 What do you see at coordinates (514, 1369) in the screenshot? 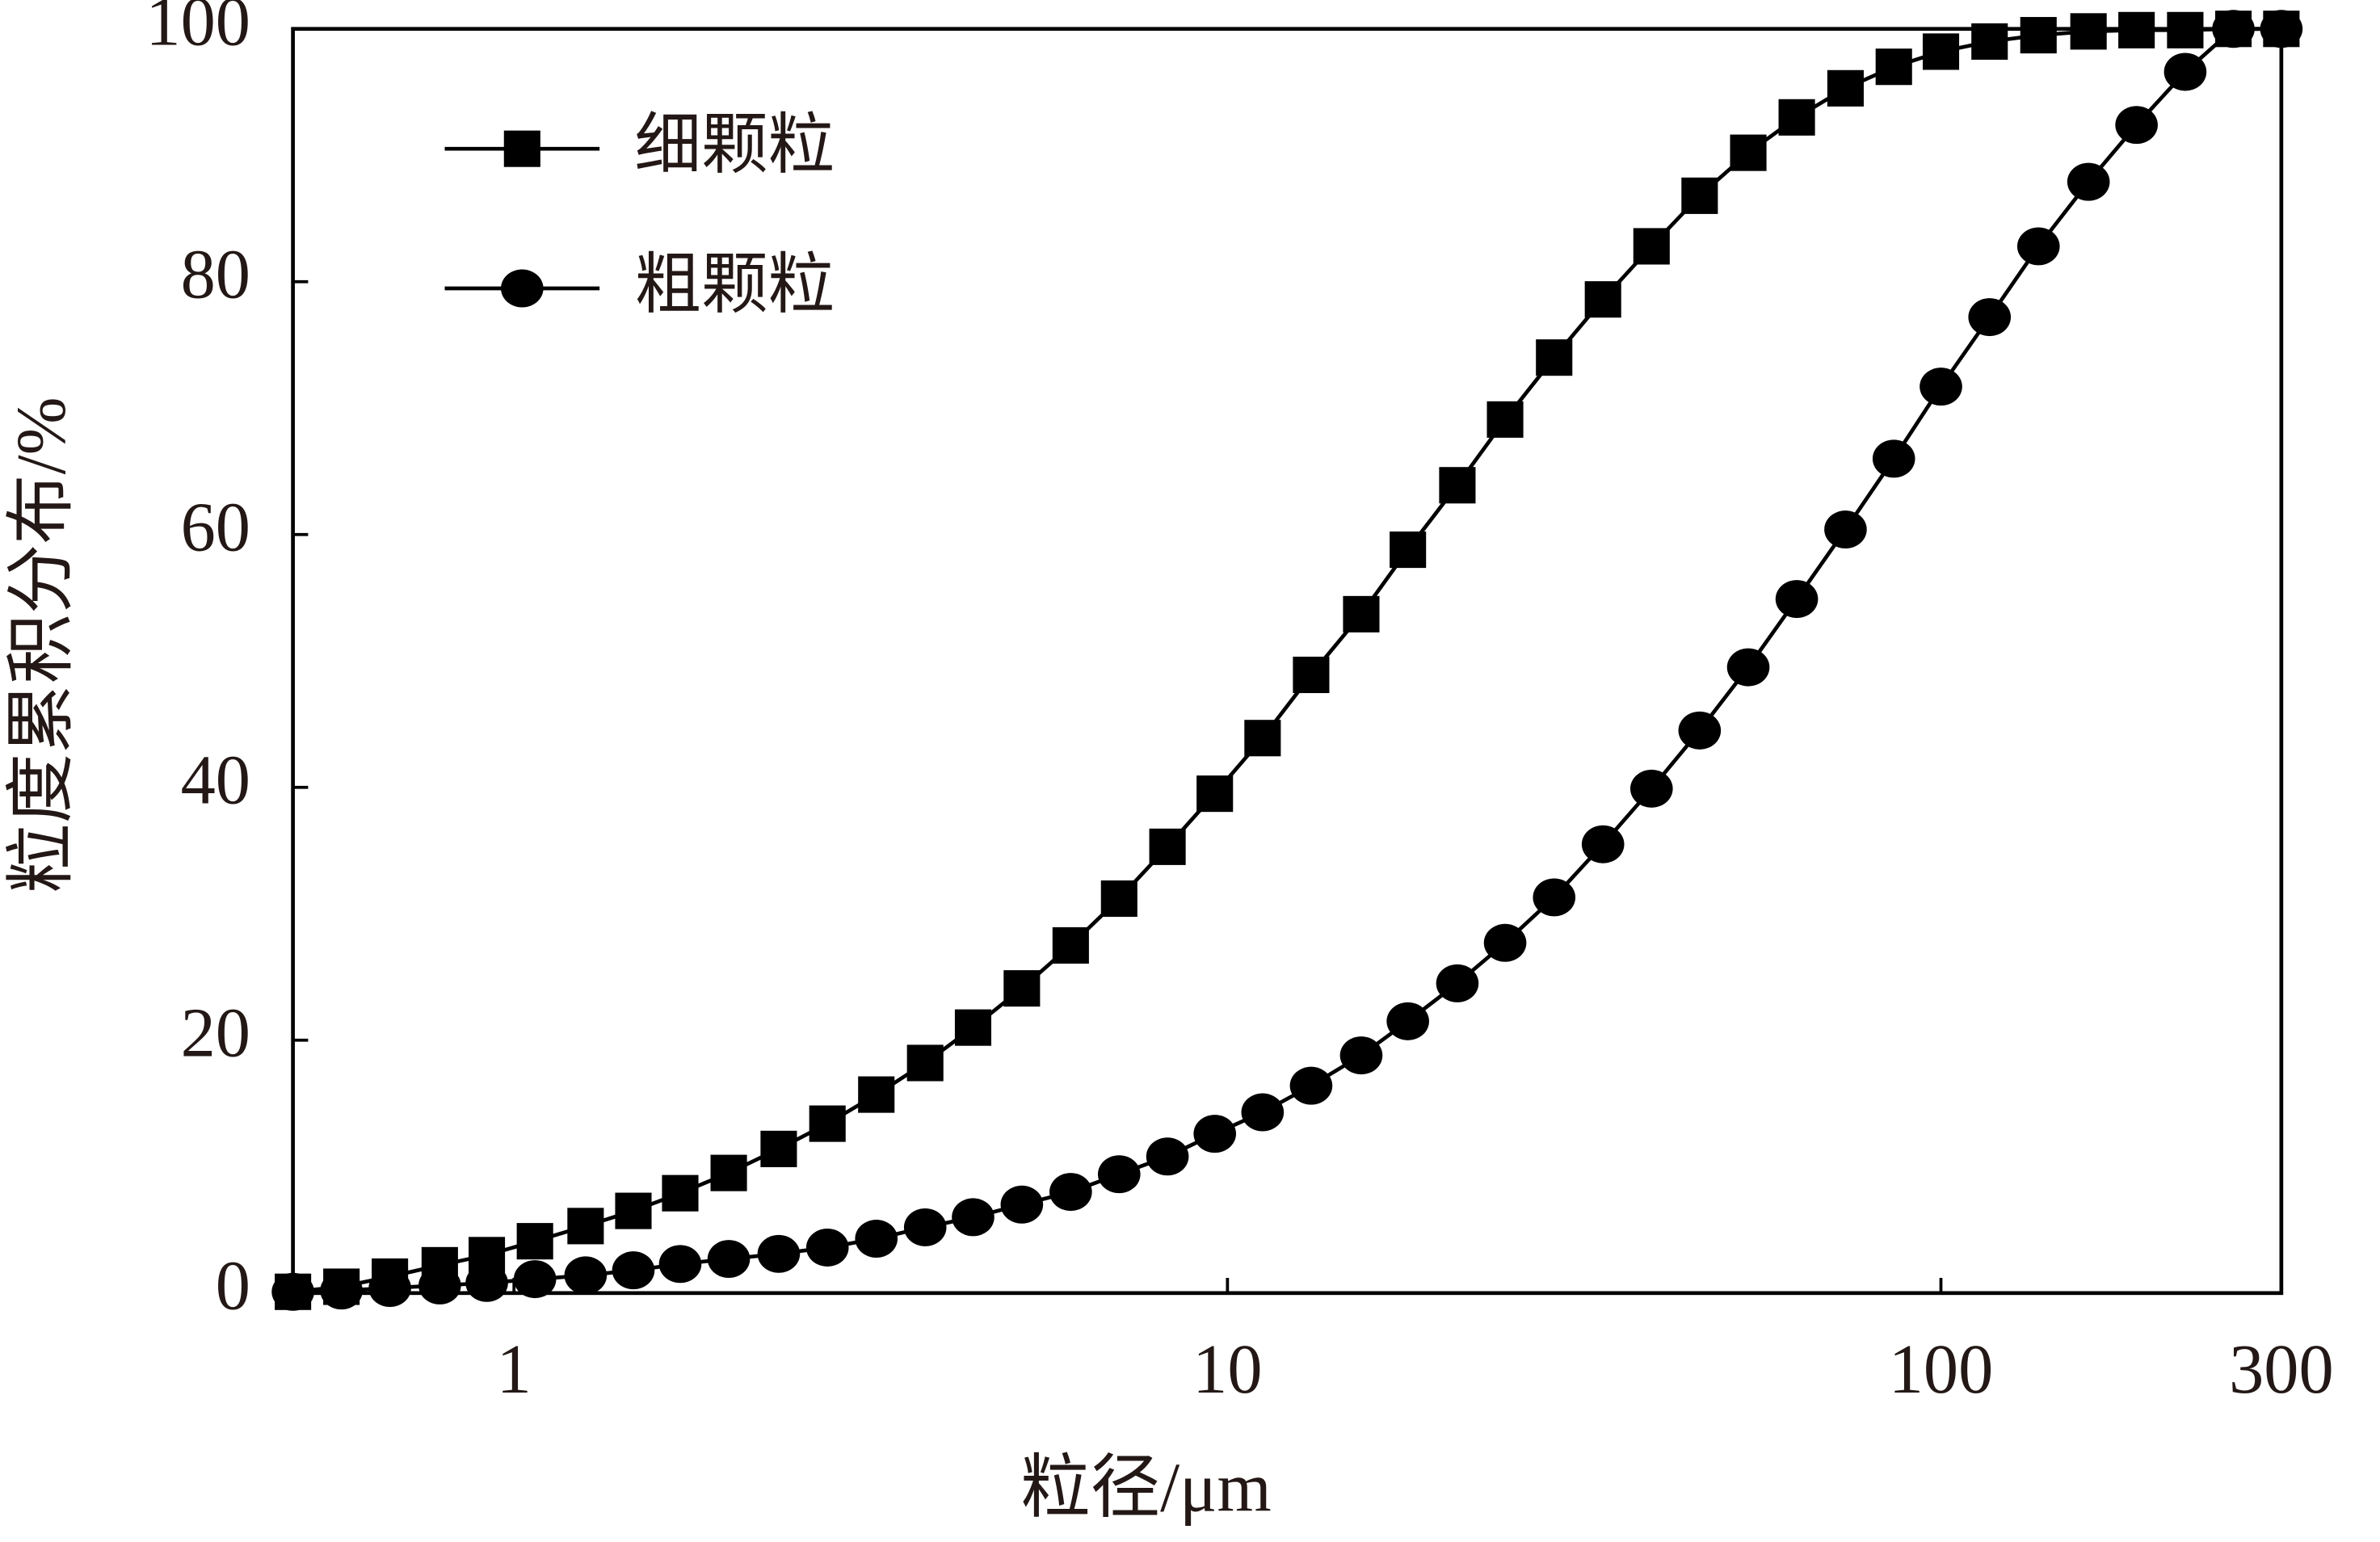
I see `x-tick-label: 1` at bounding box center [514, 1369].